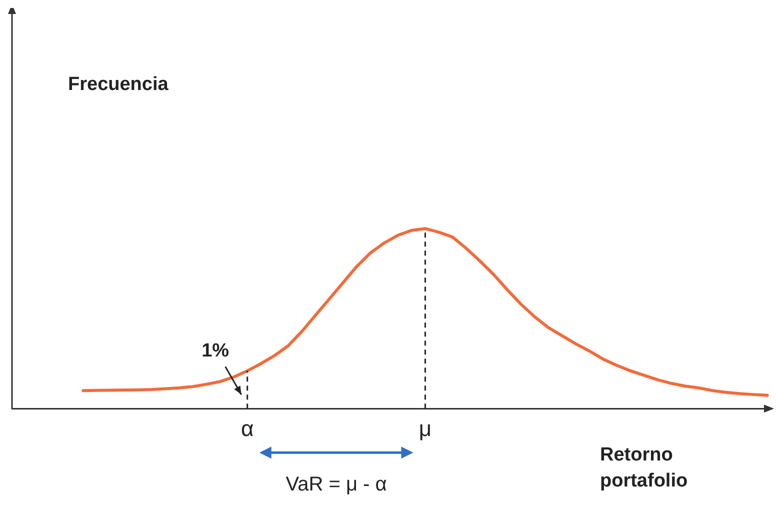 The image size is (776, 517). I want to click on annotation: 1%, so click(216, 351).